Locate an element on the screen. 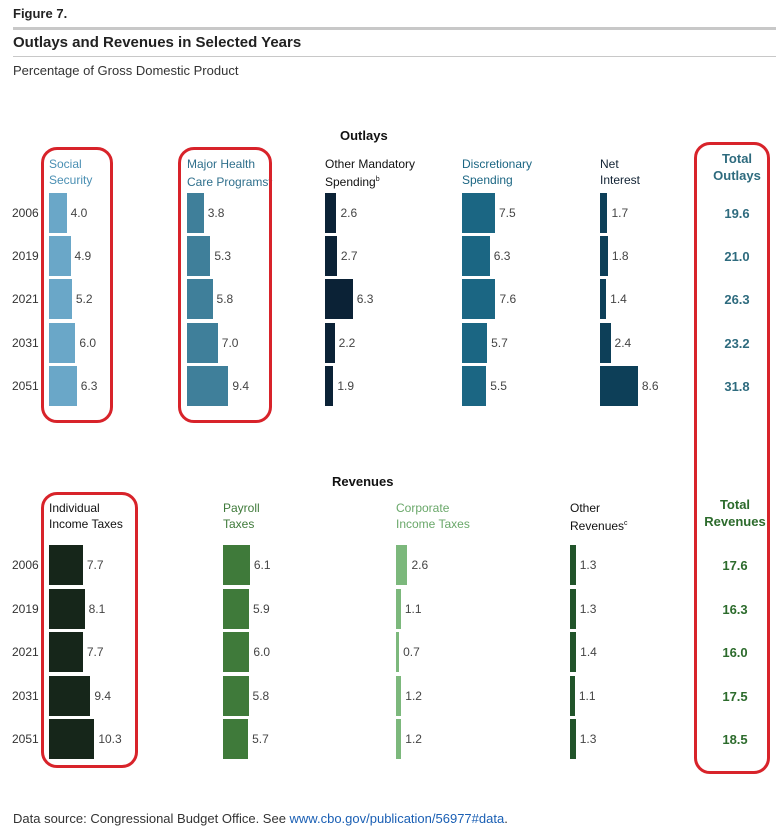 The image size is (776, 830). outlays-total-value: 21.0 is located at coordinates (737, 256).